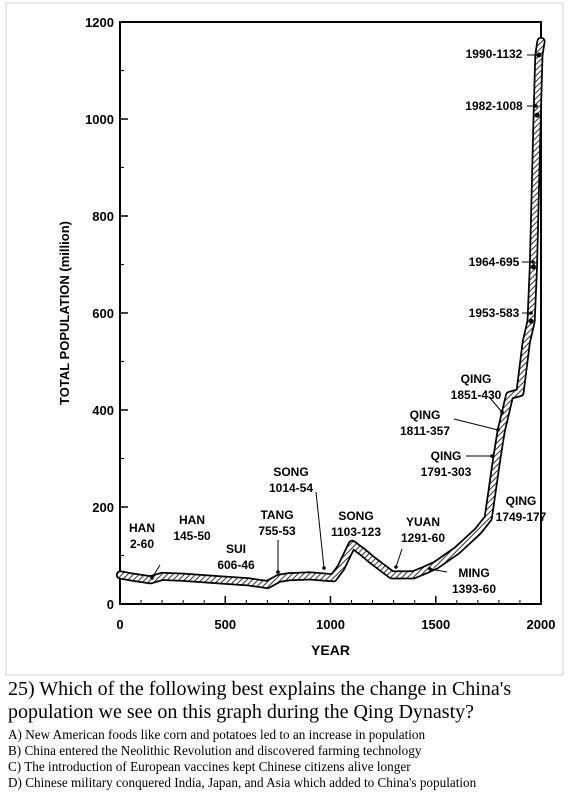 The width and height of the screenshot is (587, 802). I want to click on annotation-value: 1811-357, so click(425, 431).